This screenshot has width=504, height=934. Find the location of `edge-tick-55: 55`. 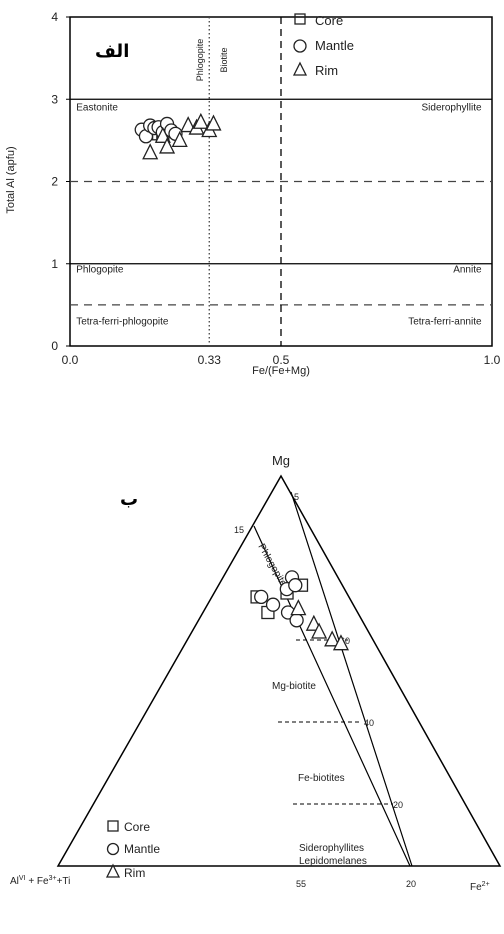

edge-tick-55: 55 is located at coordinates (301, 884).